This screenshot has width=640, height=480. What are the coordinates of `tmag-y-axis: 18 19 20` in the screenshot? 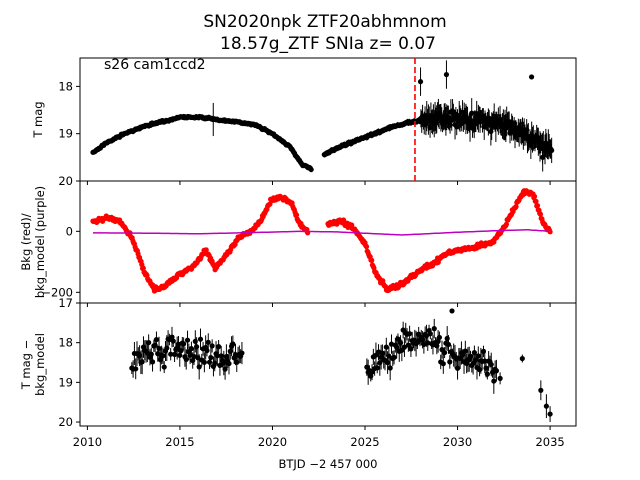 It's located at (69, 133).